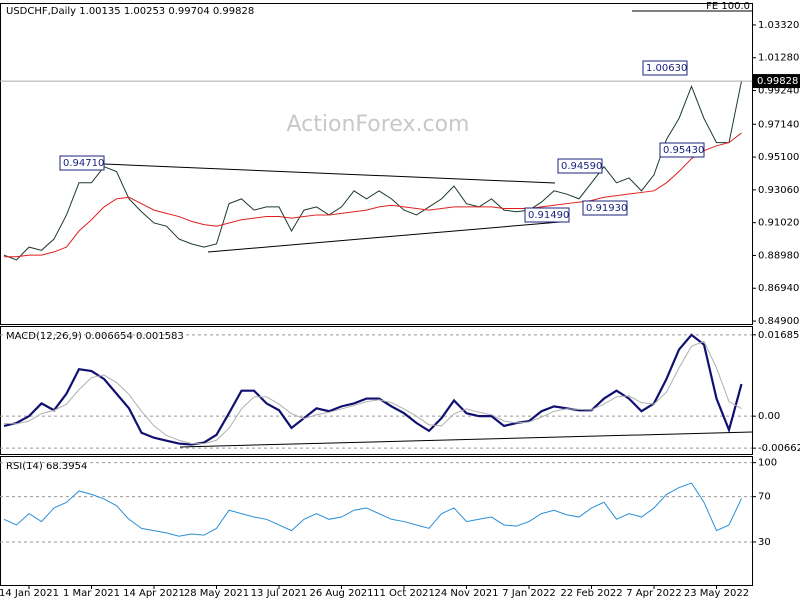 The width and height of the screenshot is (800, 600). Describe the element at coordinates (95, 336) in the screenshot. I see `macd-title: MACD(12,26,9) 0.006654 0.001583` at that location.